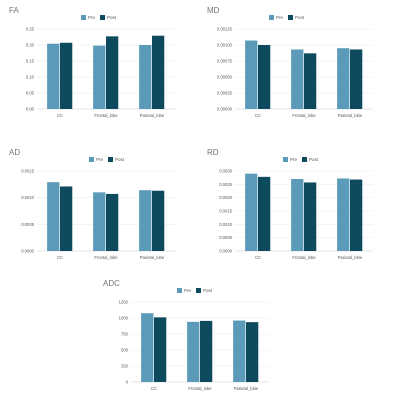 Image resolution: width=400 pixels, height=400 pixels. Describe the element at coordinates (225, 197) in the screenshot. I see `y-tick-label: 0.0020` at that location.